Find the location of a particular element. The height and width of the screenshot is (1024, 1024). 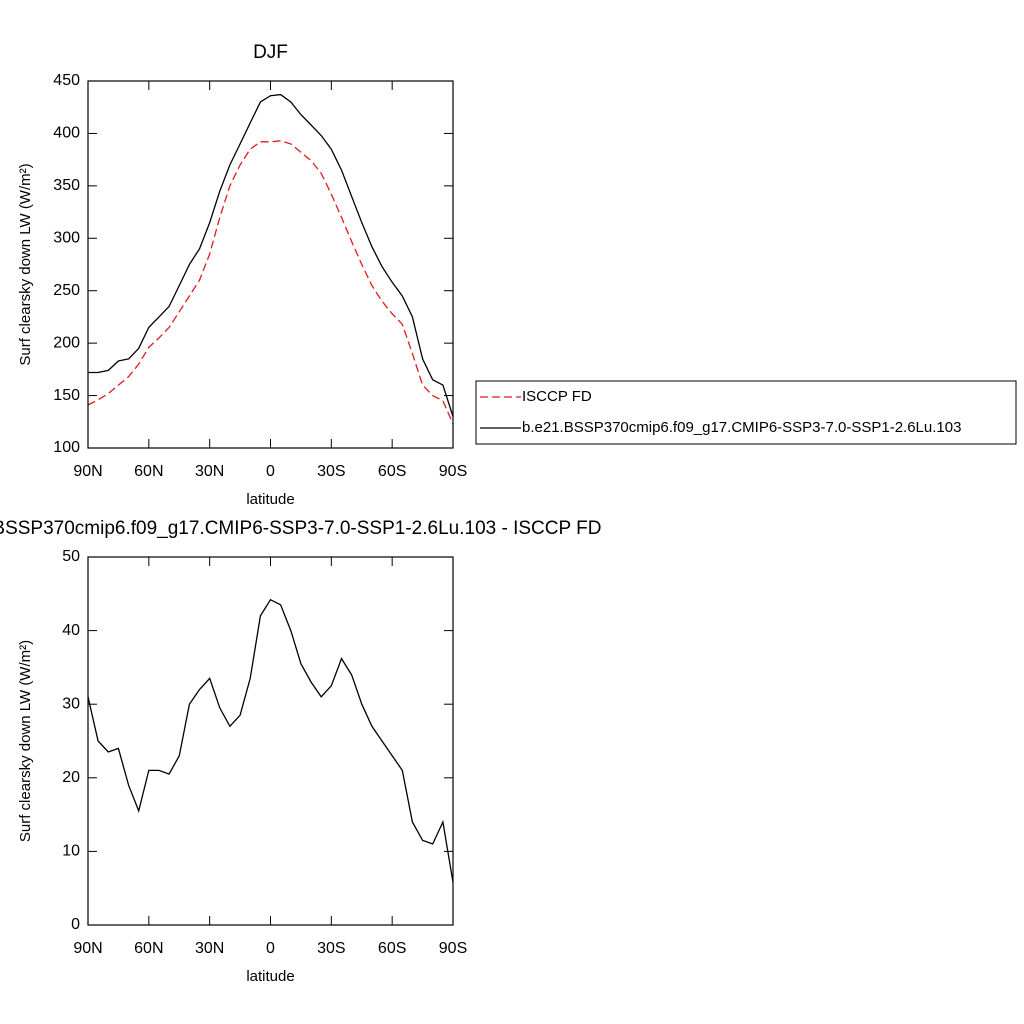

legend-label: ISCCP FD is located at coordinates (557, 396).